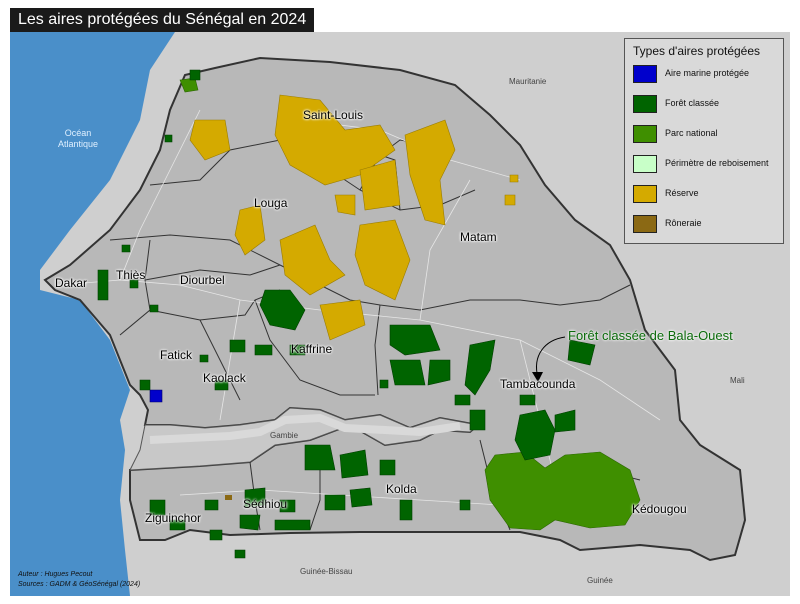 This screenshot has width=800, height=604. I want to click on country-label-mauritanie: Mauritanie, so click(528, 81).